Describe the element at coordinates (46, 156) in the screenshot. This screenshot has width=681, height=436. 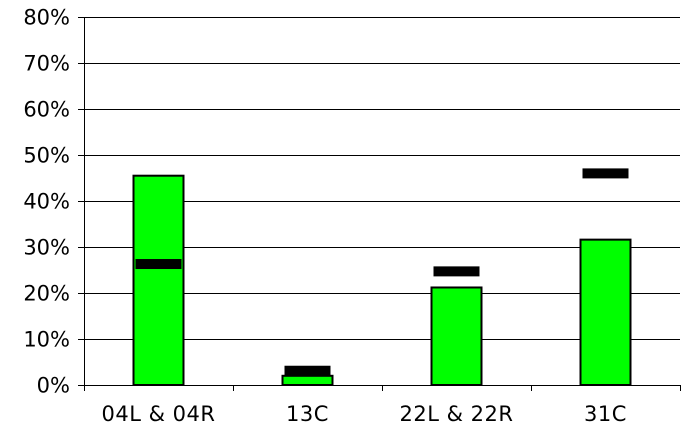
I see `y-tick-label: 50%` at that location.